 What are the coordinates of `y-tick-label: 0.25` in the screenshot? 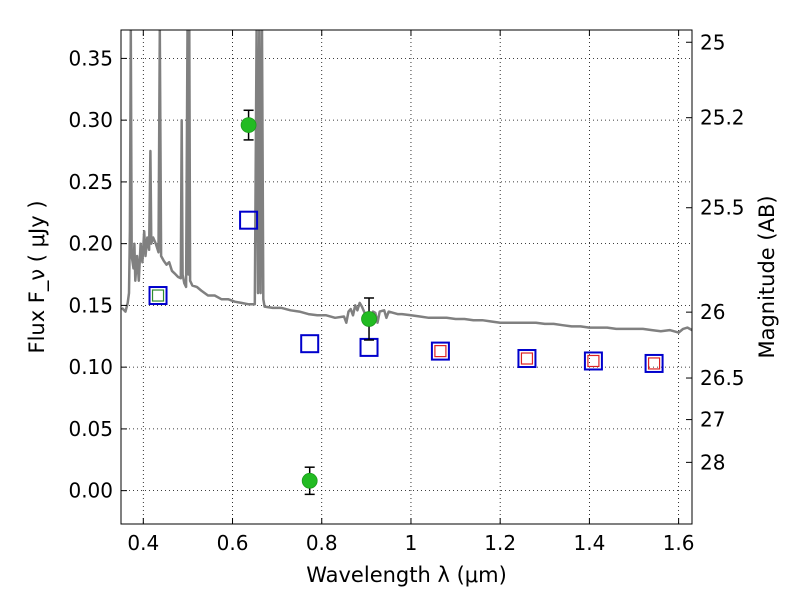 It's located at (90, 182).